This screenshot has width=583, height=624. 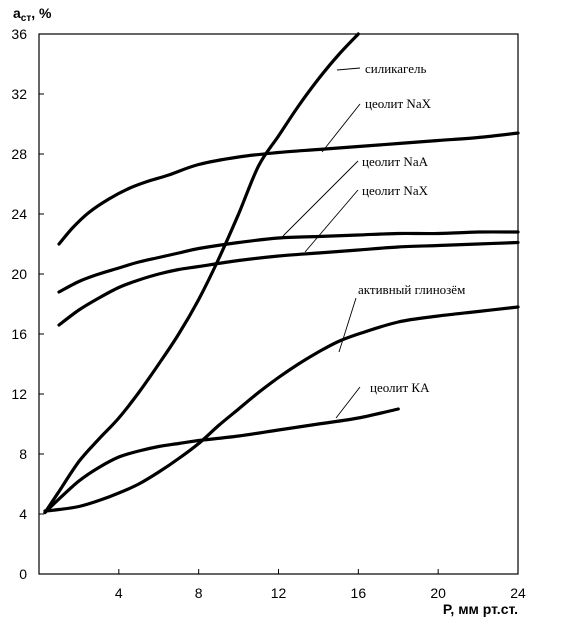 What do you see at coordinates (23, 454) in the screenshot?
I see `y-tick-label: 8` at bounding box center [23, 454].